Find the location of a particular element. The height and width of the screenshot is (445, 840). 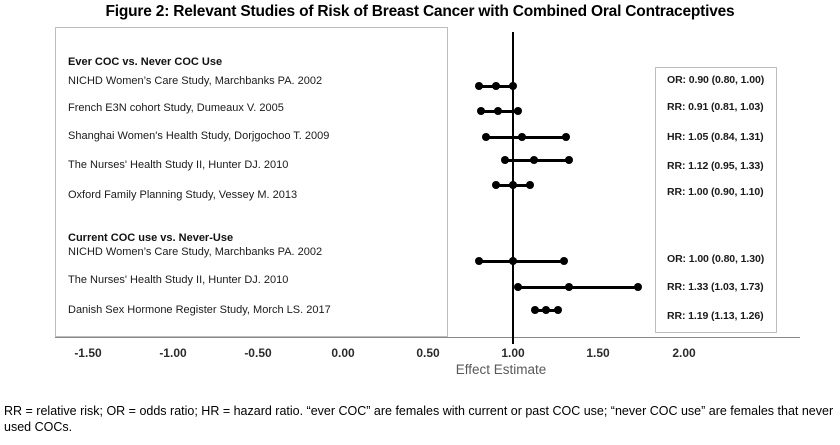

study-label: French E3N cohort Study, Dumeaux V. 2005 is located at coordinates (176, 108).